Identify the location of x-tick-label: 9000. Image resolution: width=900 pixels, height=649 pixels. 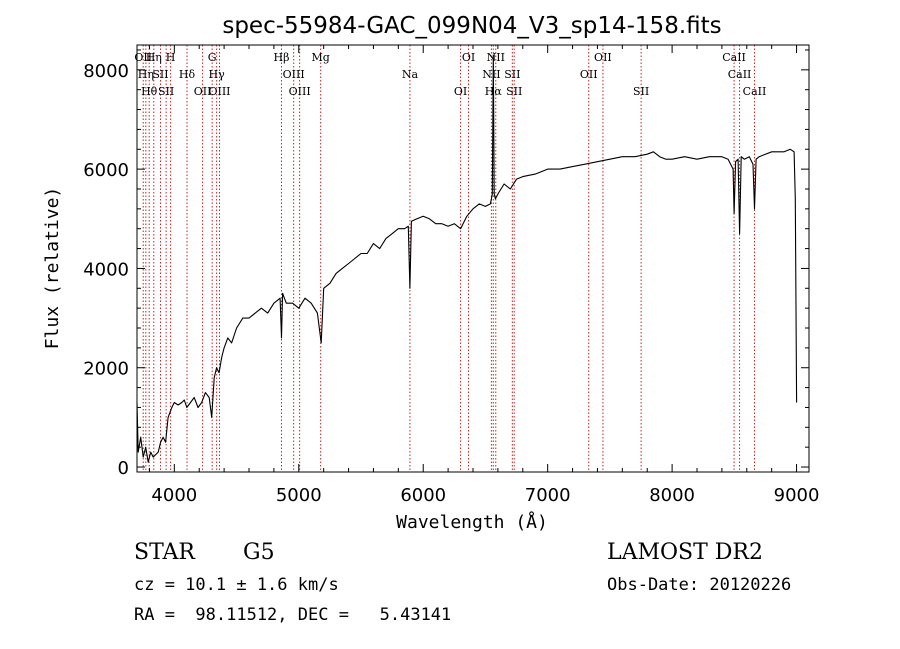
(797, 495).